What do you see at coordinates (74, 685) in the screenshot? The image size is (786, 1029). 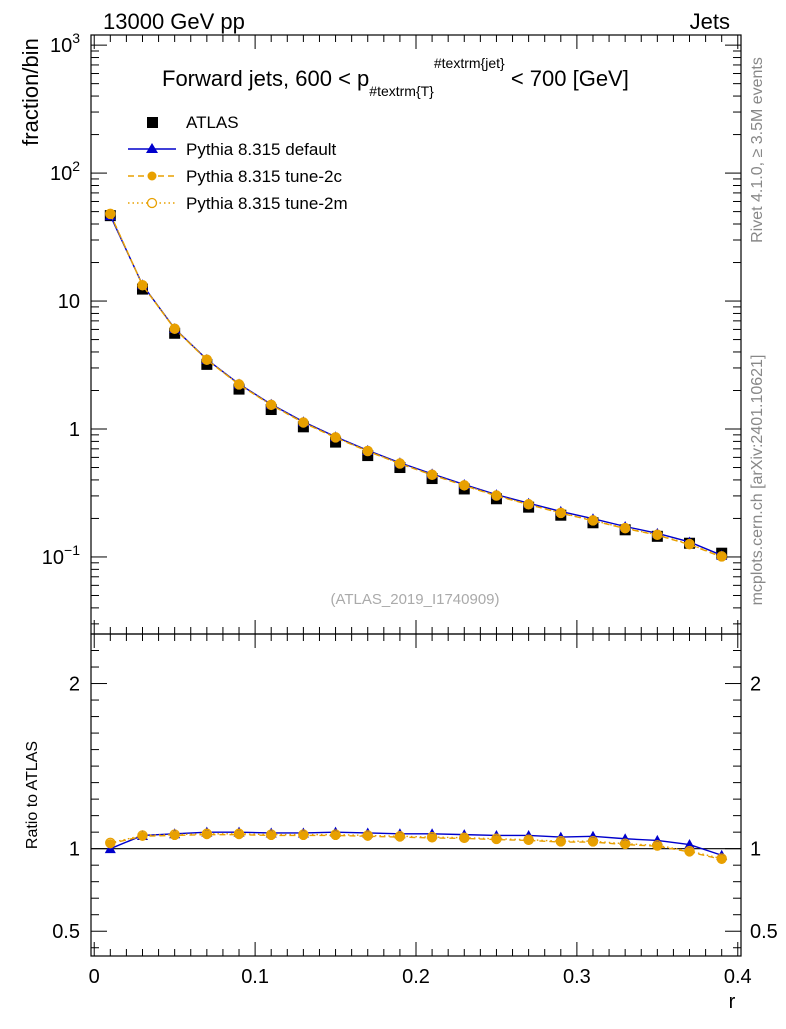 I see `ratio-y-tick-label-left: 2` at bounding box center [74, 685].